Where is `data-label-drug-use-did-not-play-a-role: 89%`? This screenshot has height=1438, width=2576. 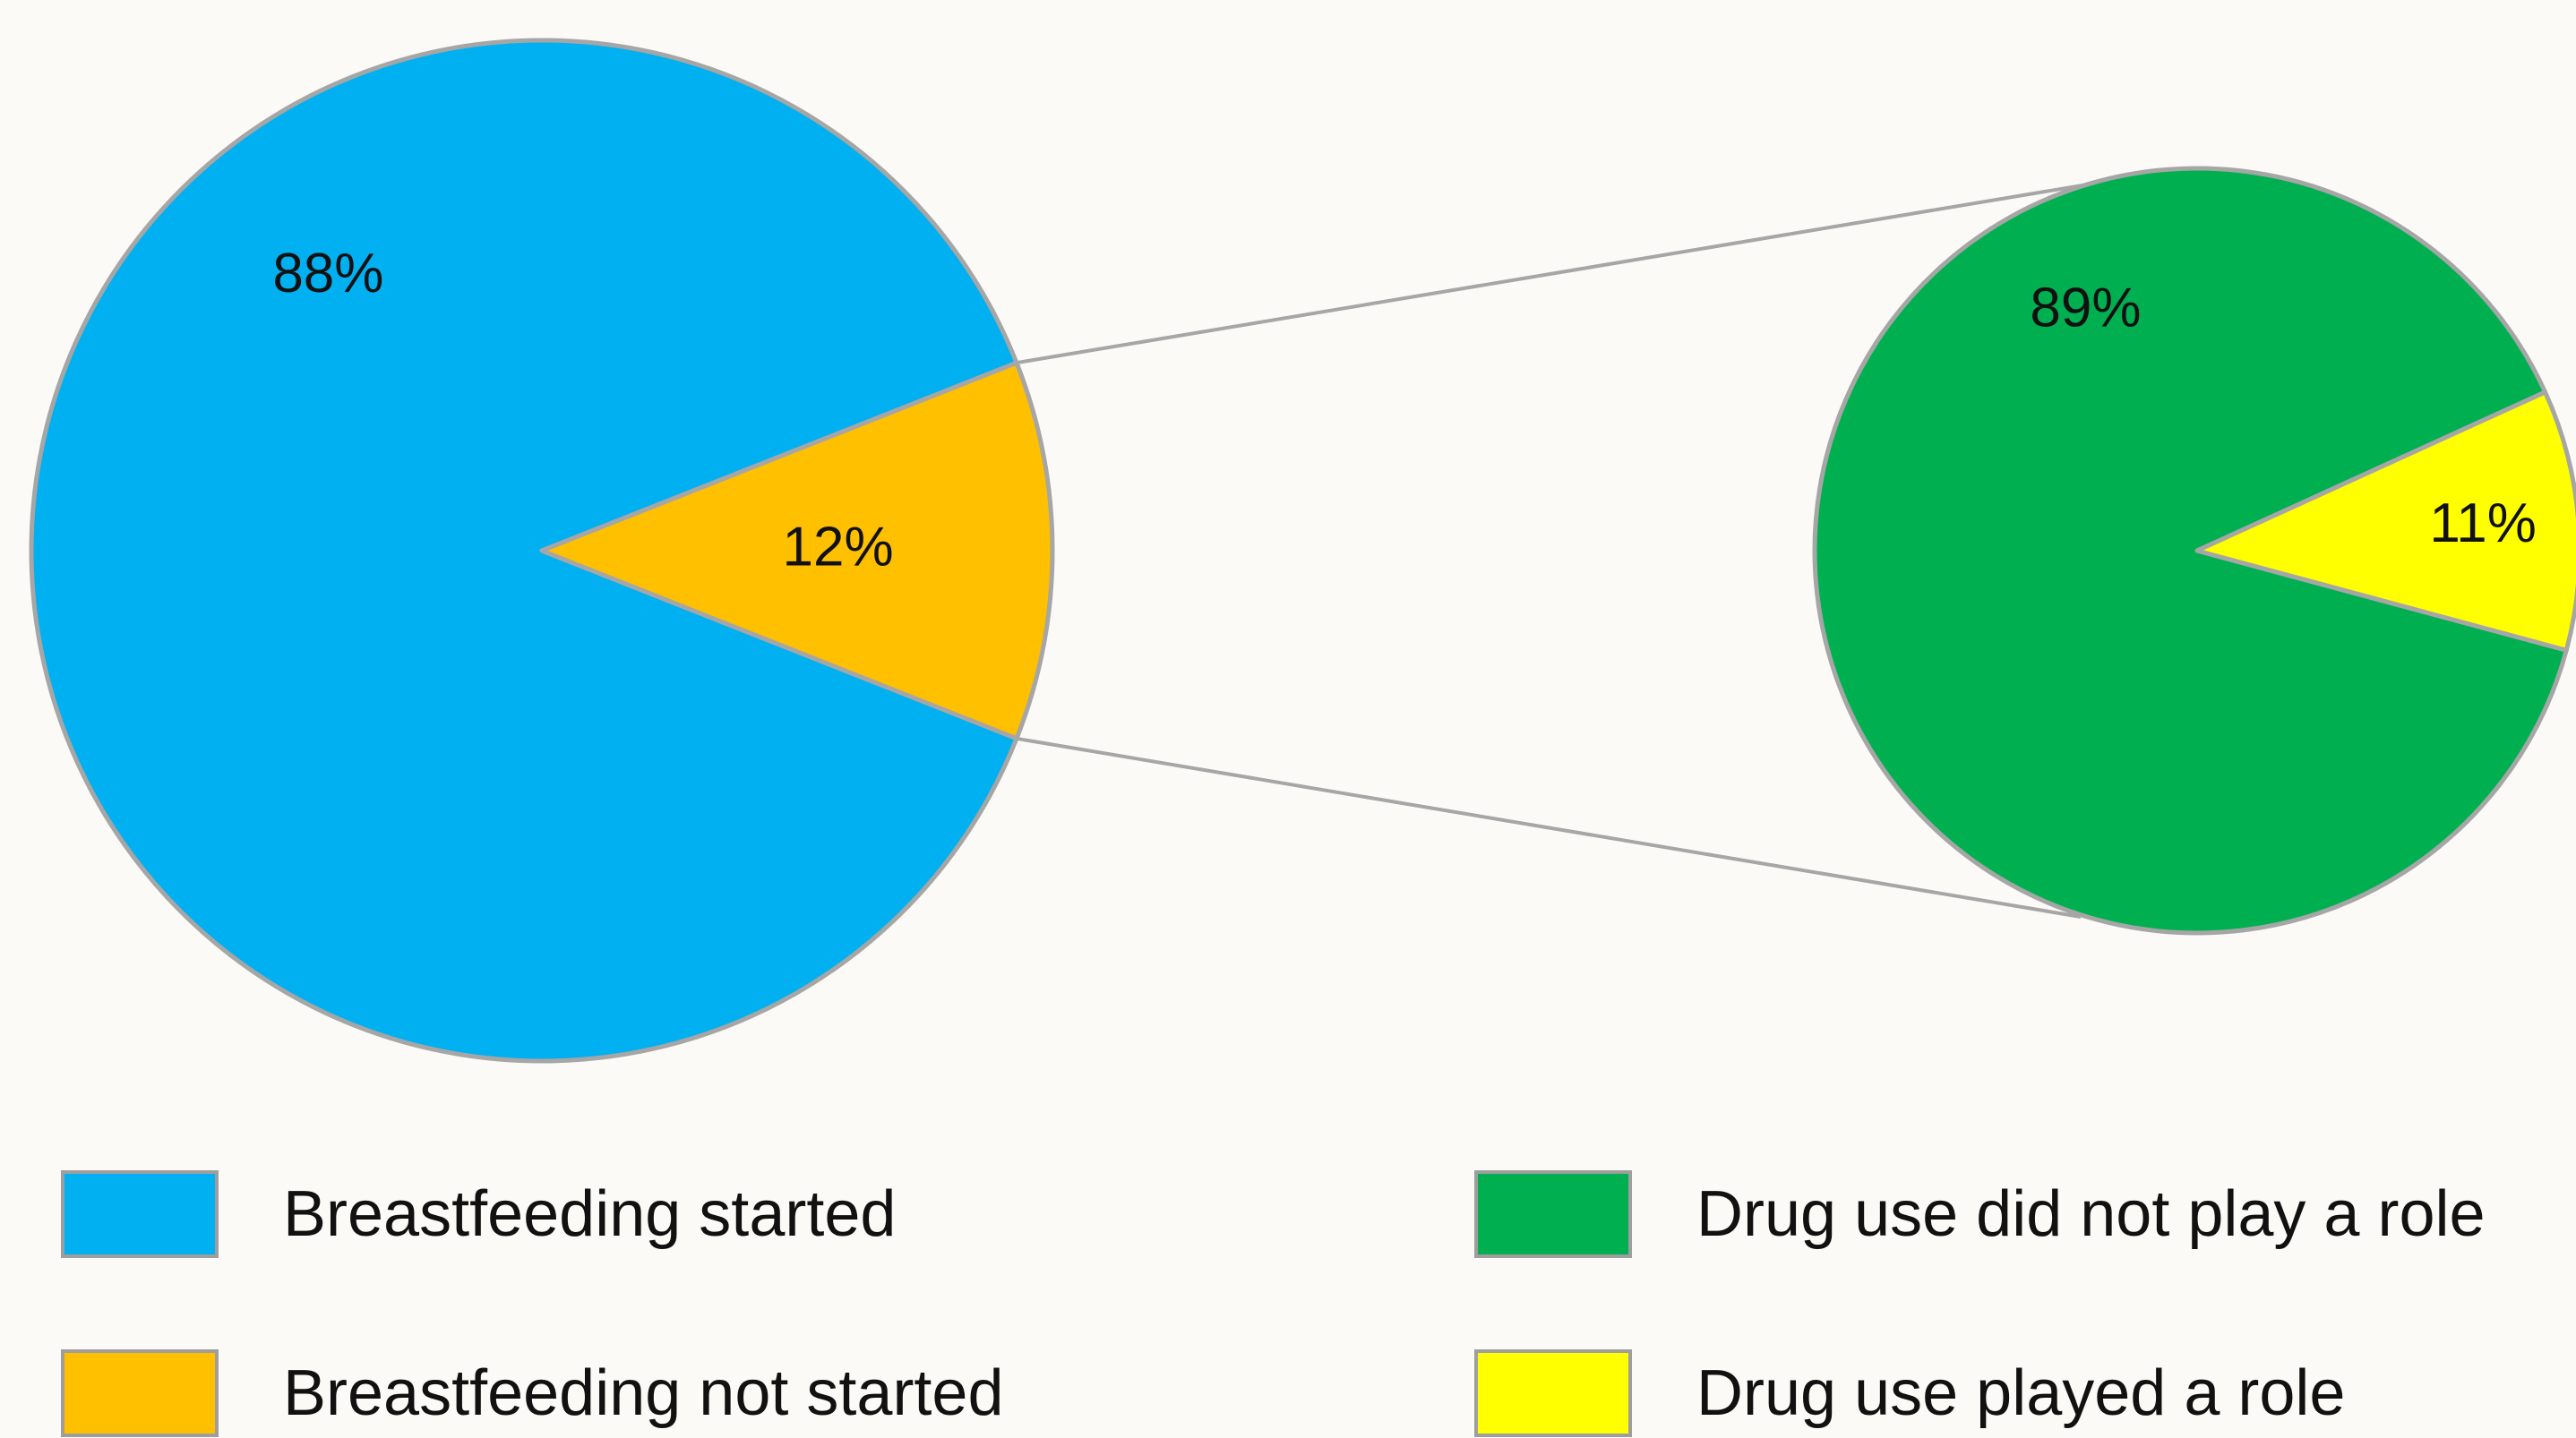 data-label-drug-use-did-not-play-a-role: 89% is located at coordinates (2085, 307).